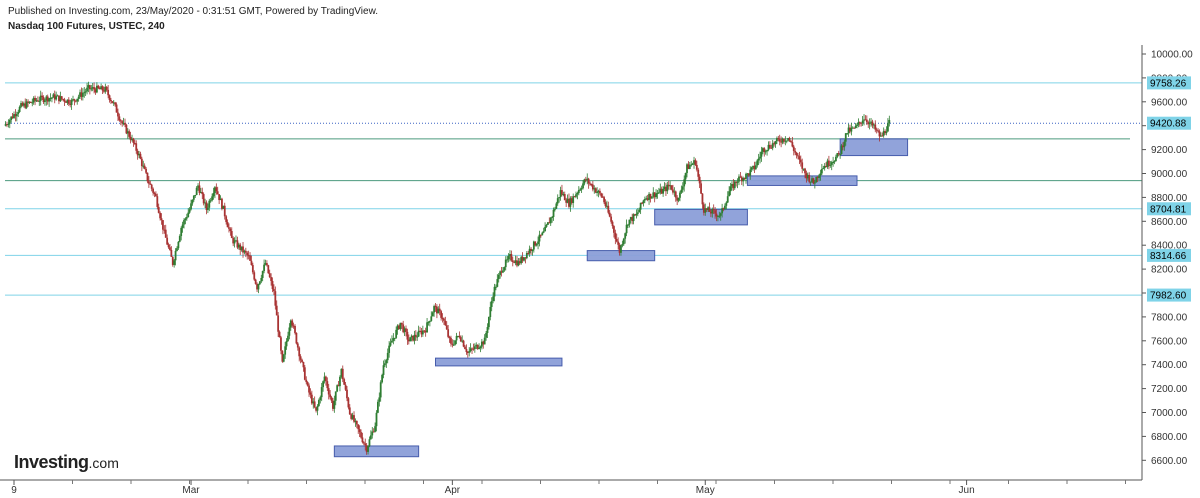 Image resolution: width=1200 pixels, height=498 pixels. What do you see at coordinates (1169, 174) in the screenshot?
I see `y-tick-label: 9000.00` at bounding box center [1169, 174].